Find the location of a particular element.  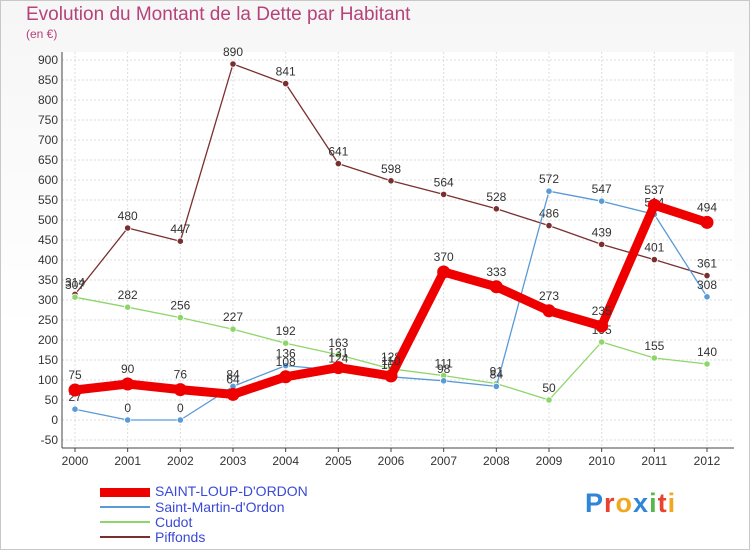

data-label: 110 is located at coordinates (390, 361).